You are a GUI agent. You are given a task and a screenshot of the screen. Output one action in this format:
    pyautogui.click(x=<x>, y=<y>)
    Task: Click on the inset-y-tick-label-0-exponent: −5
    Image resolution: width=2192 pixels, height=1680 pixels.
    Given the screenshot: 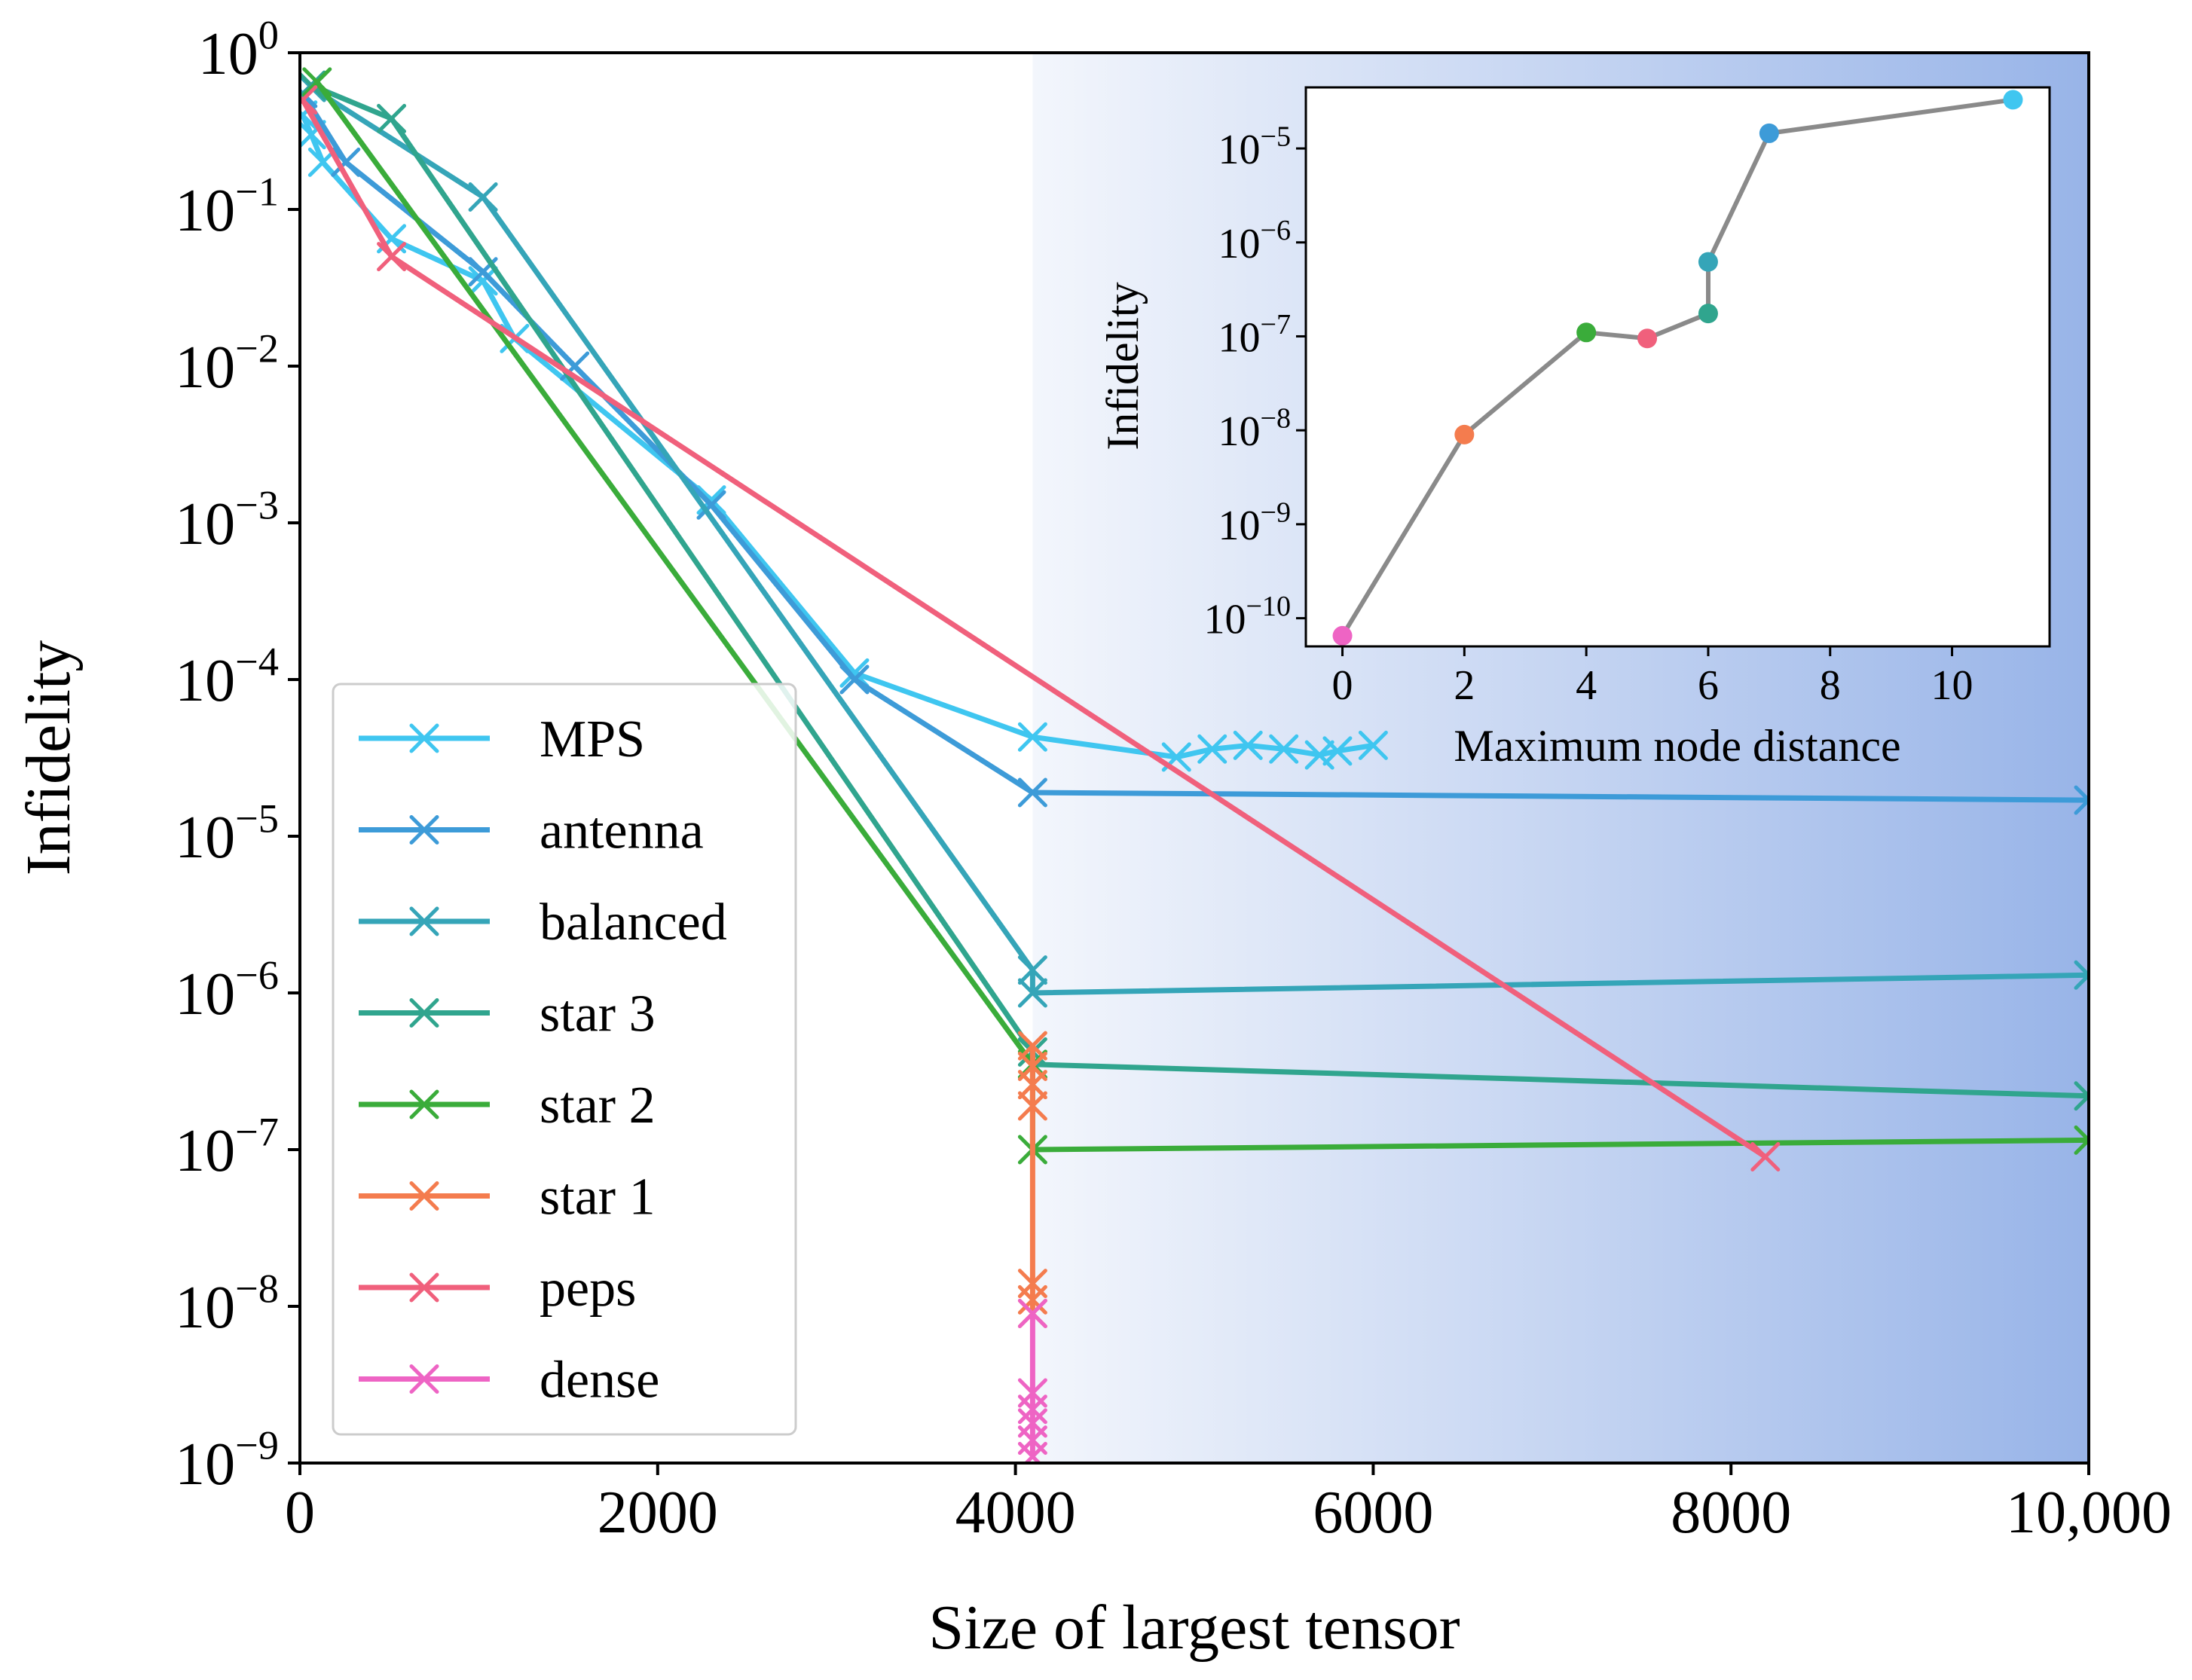 What is the action you would take?
    pyautogui.click(x=1275, y=137)
    